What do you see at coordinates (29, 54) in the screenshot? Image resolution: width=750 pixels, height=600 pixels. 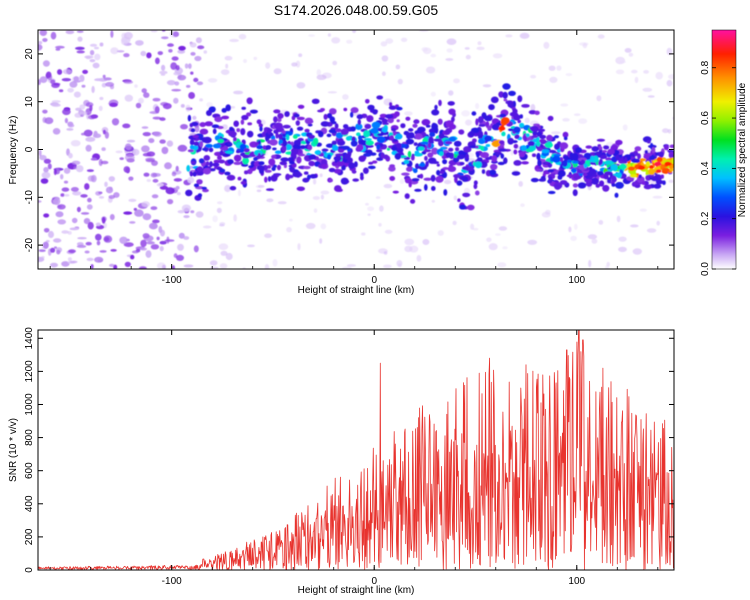 I see `spectrogram-ytick-label: 20` at bounding box center [29, 54].